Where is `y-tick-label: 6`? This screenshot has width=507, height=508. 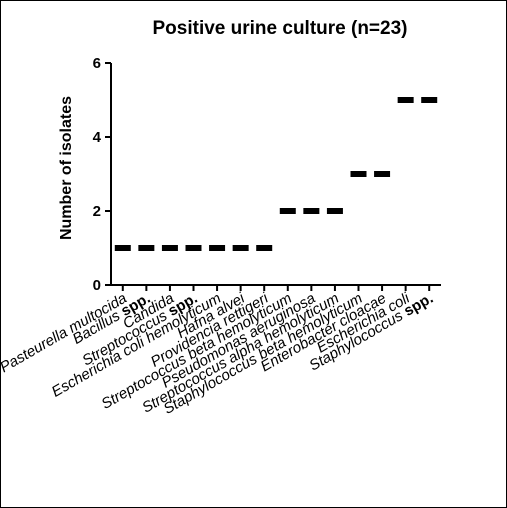
y-tick-label: 6 is located at coordinates (97, 63).